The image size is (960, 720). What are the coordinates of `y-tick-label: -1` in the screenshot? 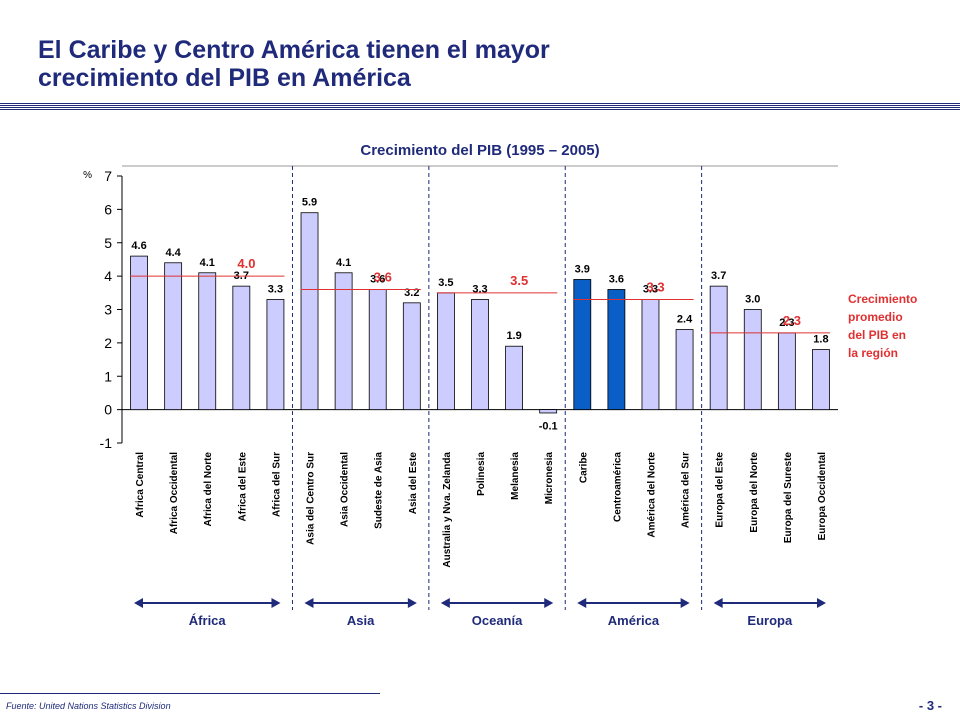 It's located at (106, 443).